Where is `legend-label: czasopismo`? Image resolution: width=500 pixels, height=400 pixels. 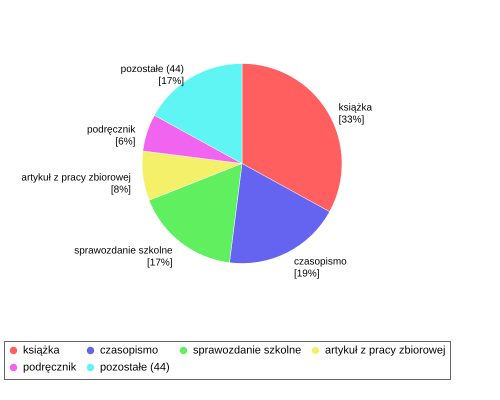
legend-label: czasopismo is located at coordinates (129, 350).